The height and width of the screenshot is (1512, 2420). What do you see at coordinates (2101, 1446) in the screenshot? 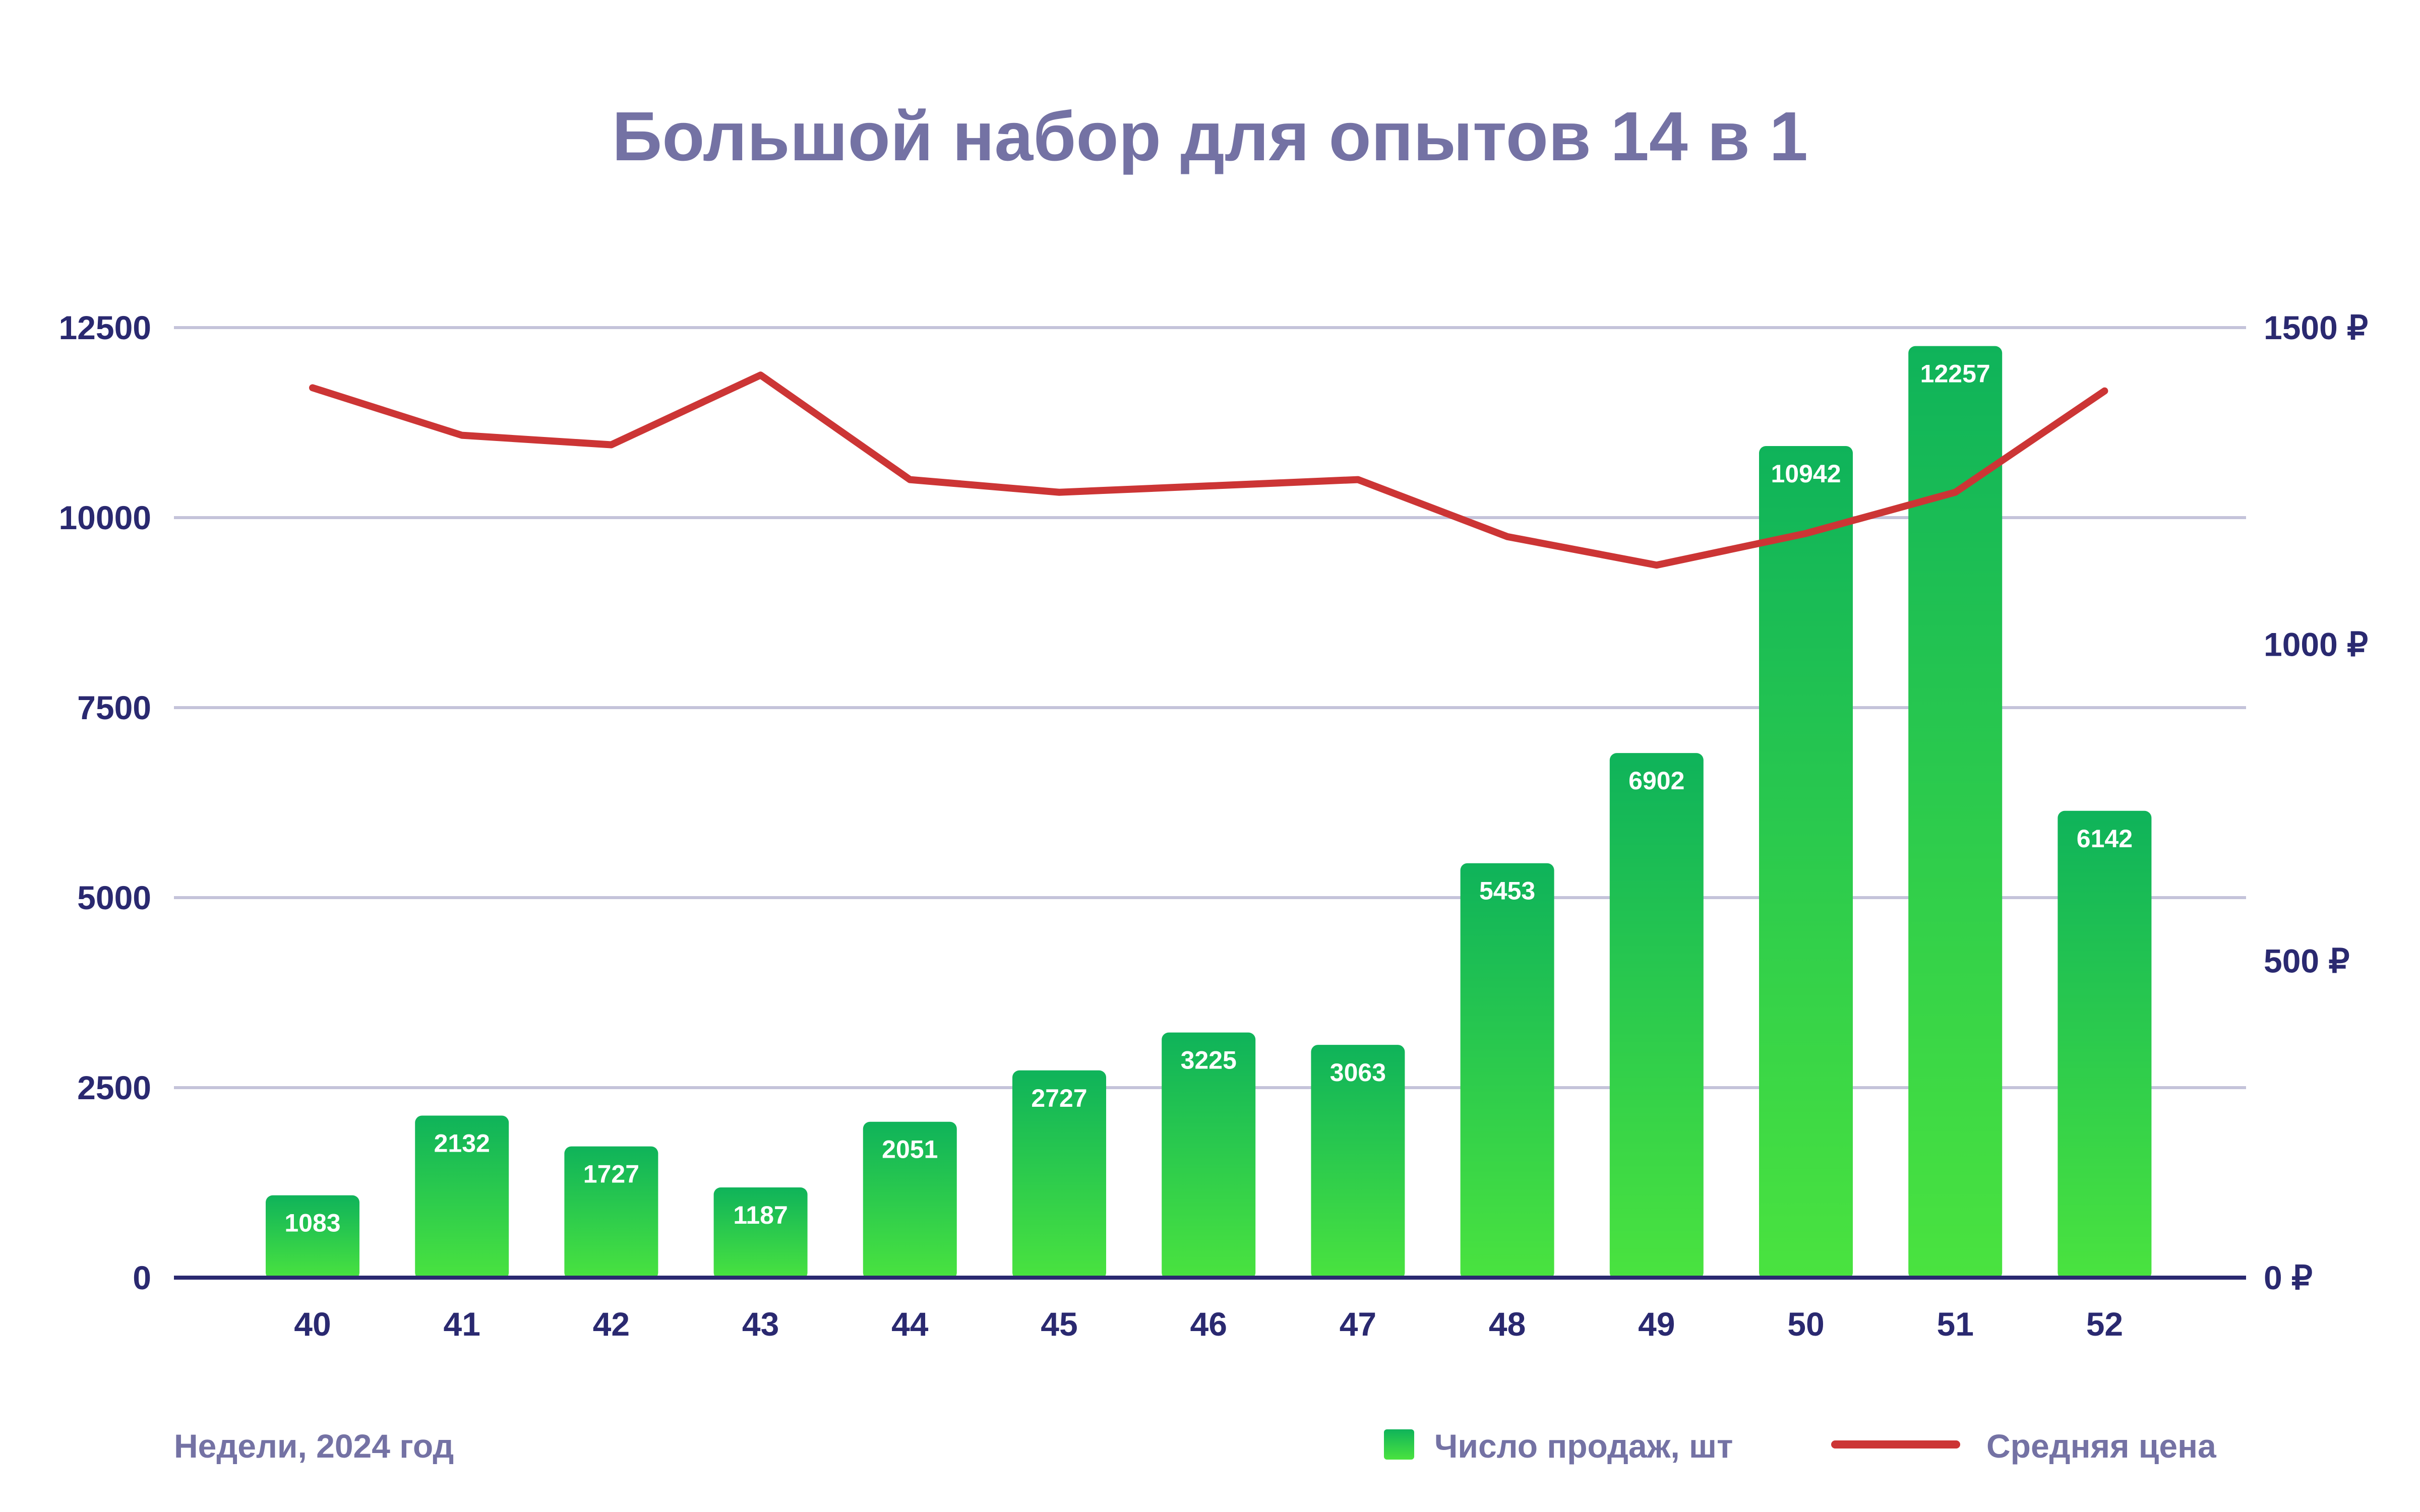
I see `legend-line-label: Средняя цена` at bounding box center [2101, 1446].